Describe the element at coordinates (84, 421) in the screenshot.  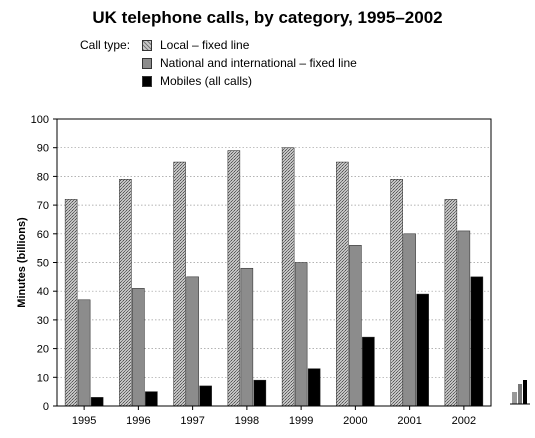
I see `x-tick-label: 1995` at that location.